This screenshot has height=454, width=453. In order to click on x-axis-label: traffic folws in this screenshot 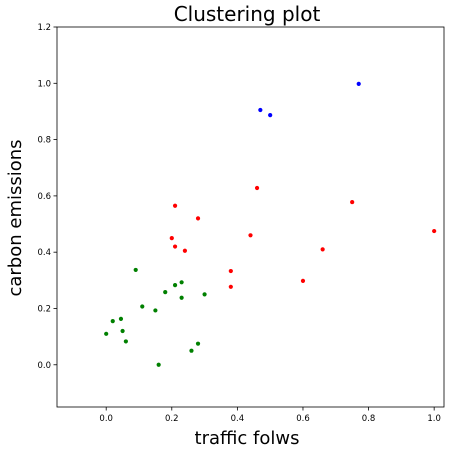, I will do `click(247, 438)`.